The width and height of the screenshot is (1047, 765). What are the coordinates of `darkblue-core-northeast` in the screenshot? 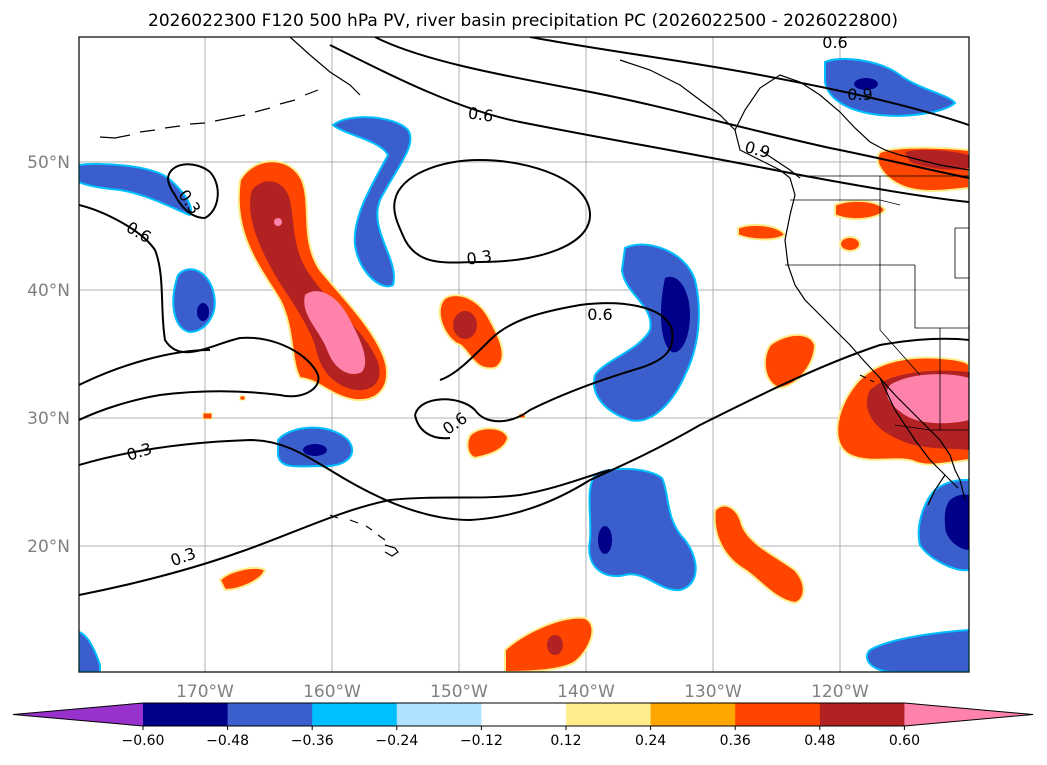 It's located at (866, 84).